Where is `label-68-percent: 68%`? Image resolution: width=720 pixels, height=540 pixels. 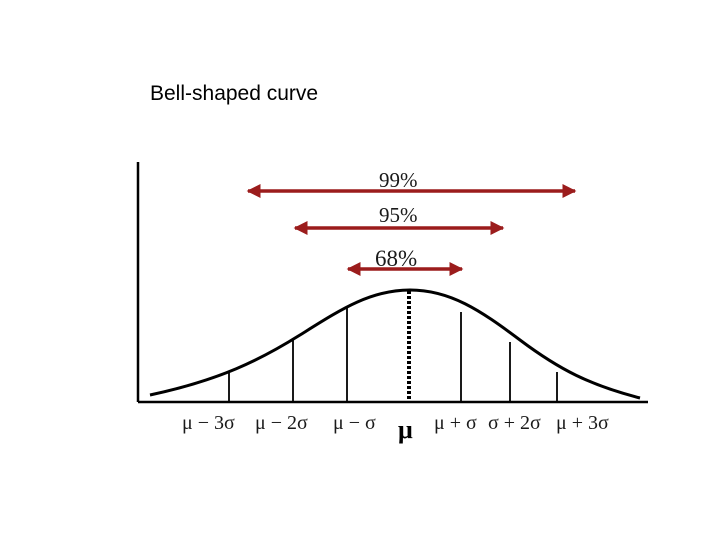 label-68-percent: 68% is located at coordinates (396, 258).